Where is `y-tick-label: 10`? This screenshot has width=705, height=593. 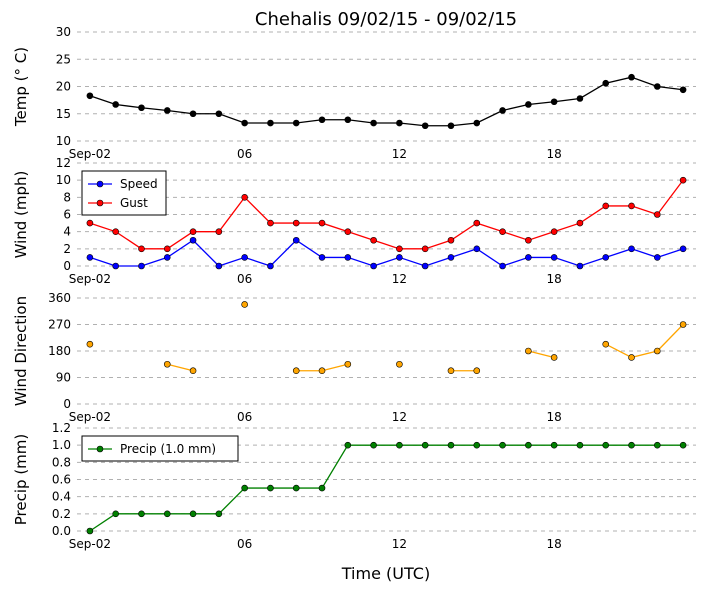 y-tick-label: 10 is located at coordinates (63, 141).